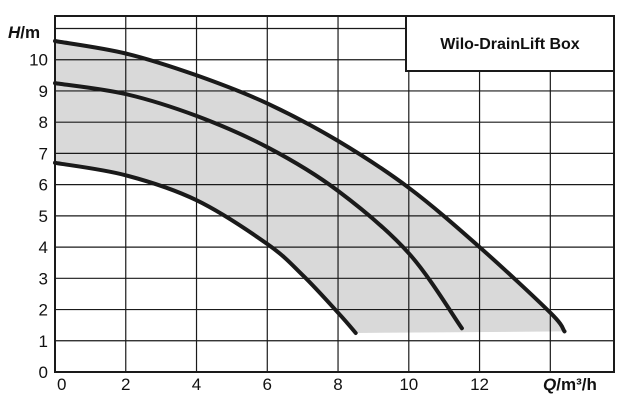  Describe the element at coordinates (43, 310) in the screenshot. I see `y-tick-label: 2` at that location.